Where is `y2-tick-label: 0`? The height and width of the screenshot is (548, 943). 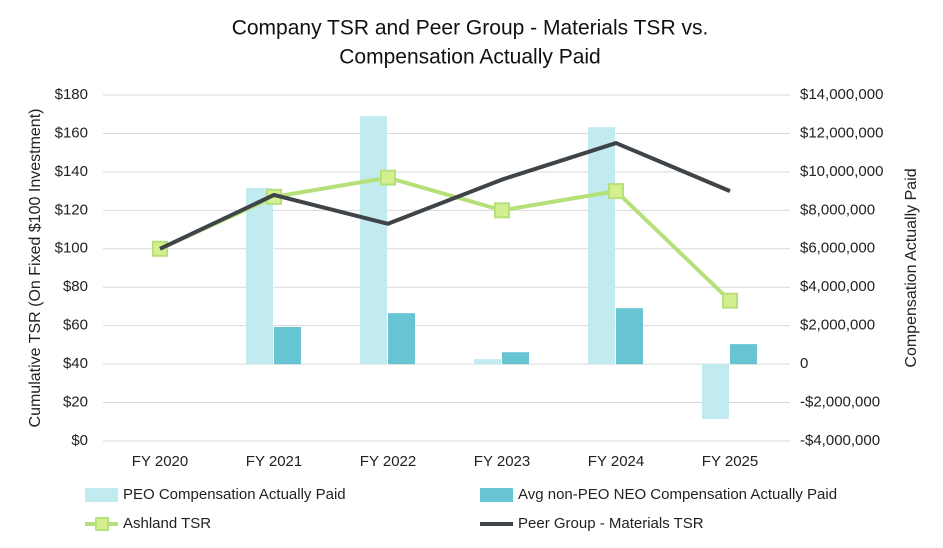 y2-tick-label: 0 is located at coordinates (804, 363).